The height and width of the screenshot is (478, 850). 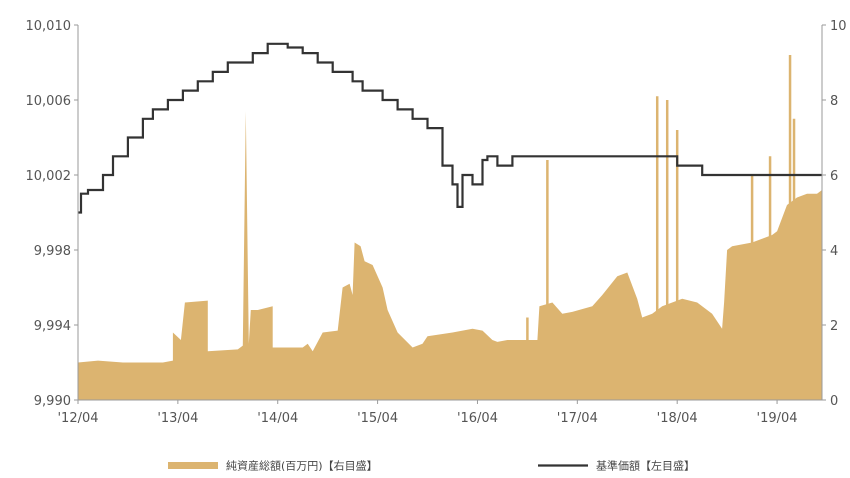 I want to click on y-right-tick-label: 2, so click(x=834, y=326).